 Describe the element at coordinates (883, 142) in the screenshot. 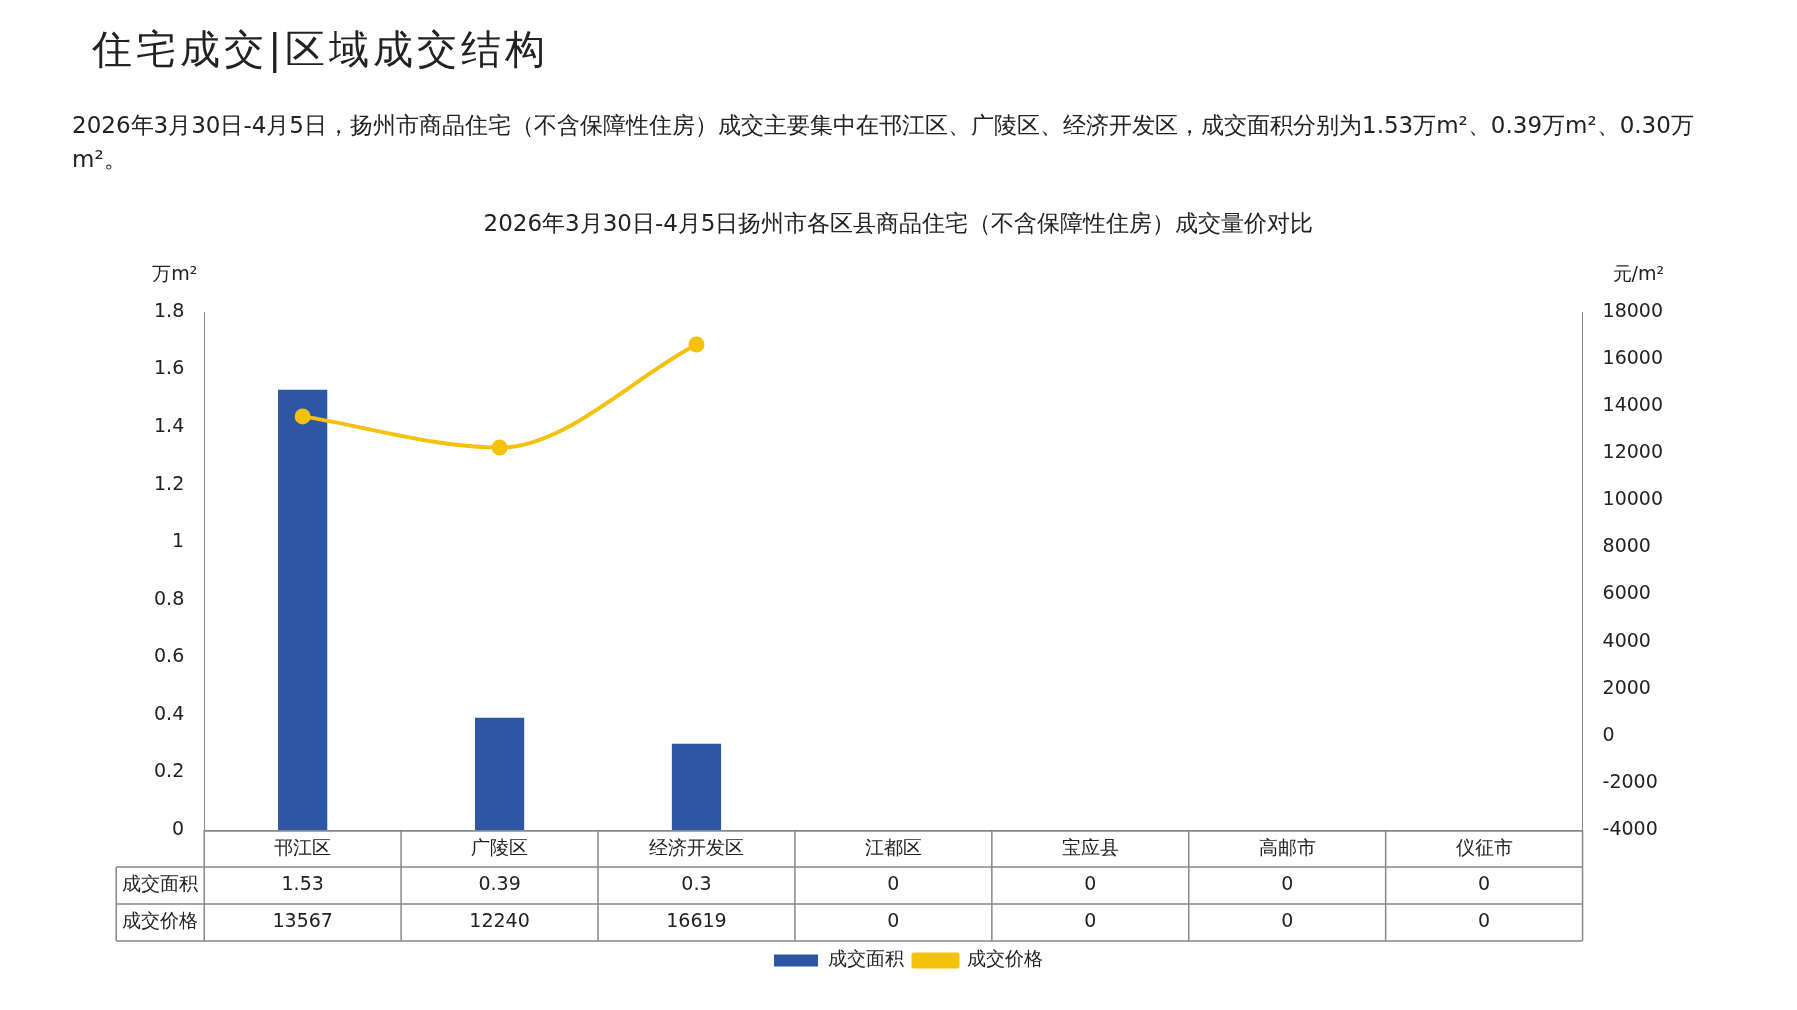

I see `chart-subtitle: 2026年3月30日-4月5日，扬州市商品住宅（不含保障性住房）成交主要集中在邗江区、广陵区、经济开发区，成交面积分别为1.53万m²、0.39万m²、0.30万m²。` at that location.